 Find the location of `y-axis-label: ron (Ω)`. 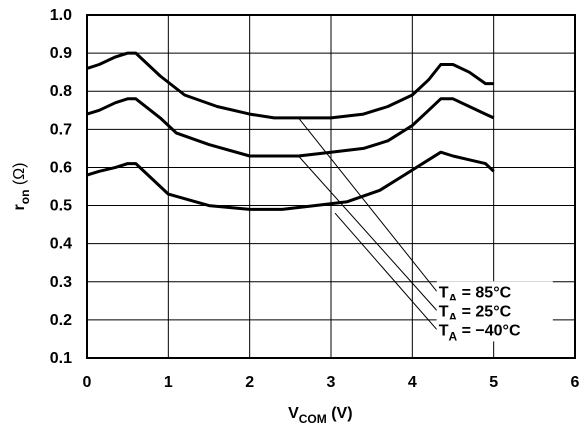

y-axis-label: ron (Ω) is located at coordinates (21, 187).